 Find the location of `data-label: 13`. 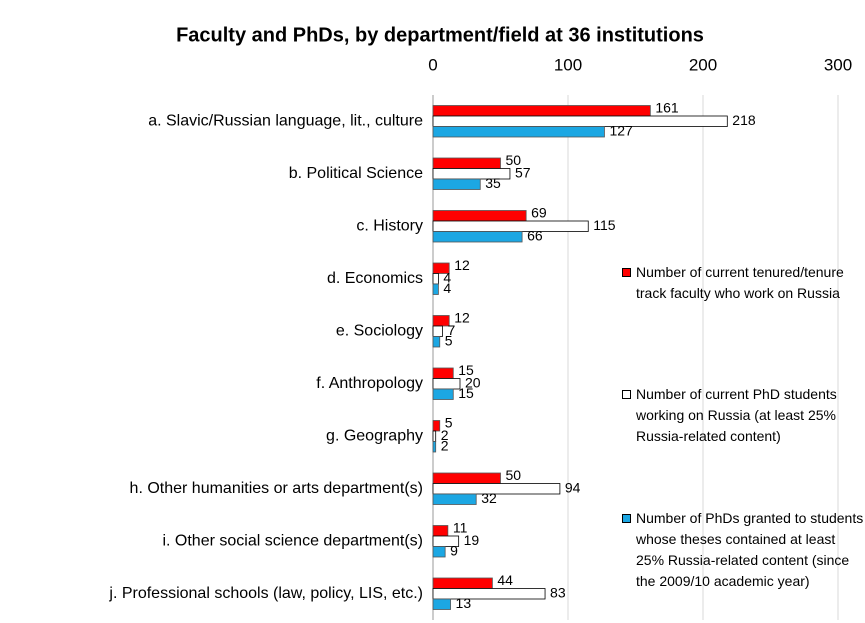

data-label: 13 is located at coordinates (464, 603).